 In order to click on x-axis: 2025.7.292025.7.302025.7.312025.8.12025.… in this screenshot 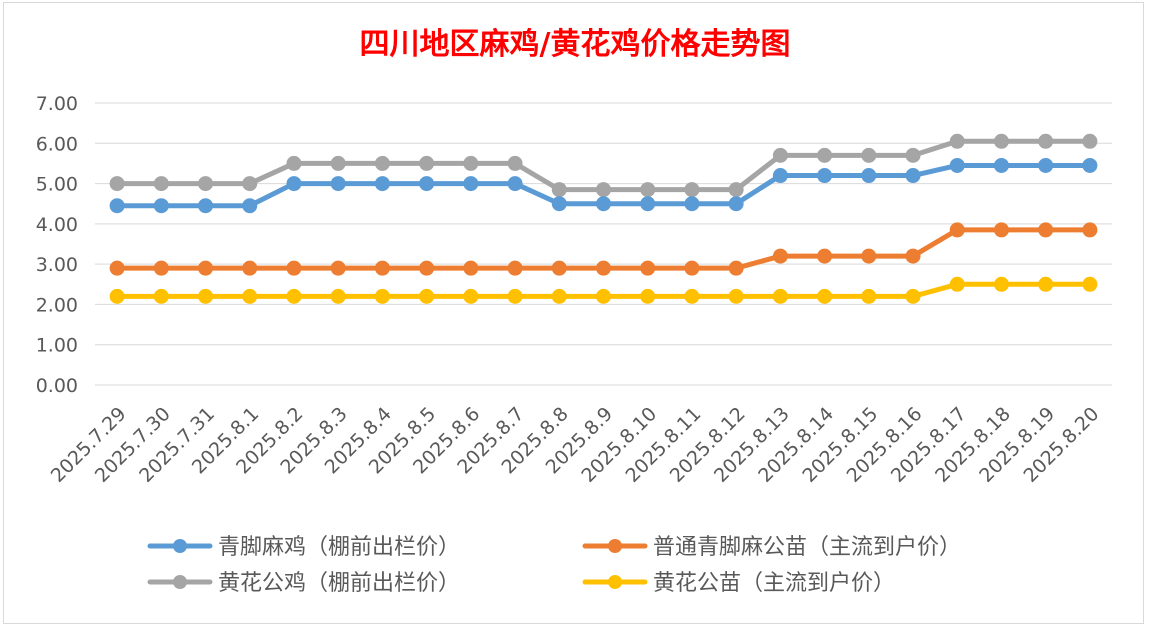, I will do `click(575, 445)`.